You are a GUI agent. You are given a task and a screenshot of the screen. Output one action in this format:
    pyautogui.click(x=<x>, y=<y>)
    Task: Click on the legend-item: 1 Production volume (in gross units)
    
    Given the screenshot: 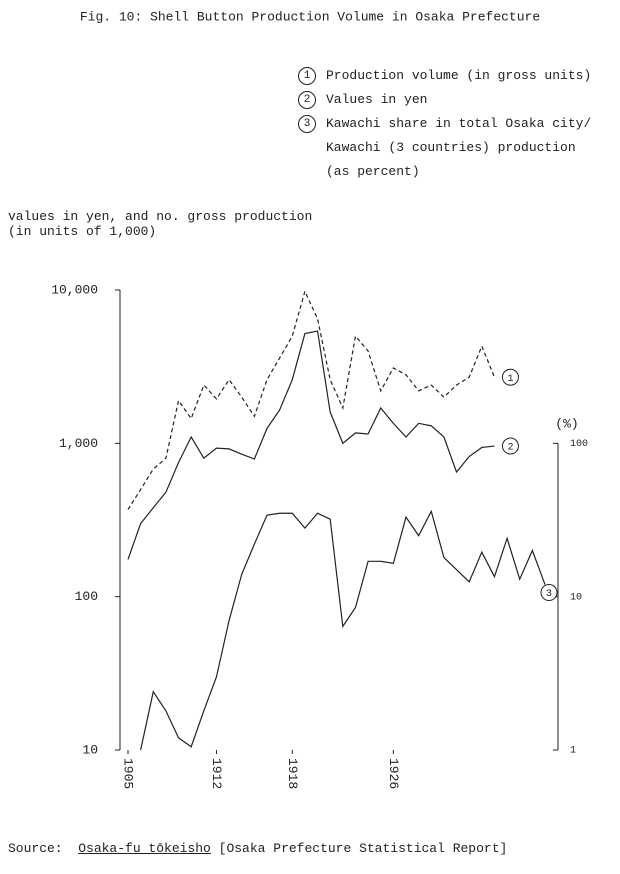 What is the action you would take?
    pyautogui.click(x=458, y=76)
    